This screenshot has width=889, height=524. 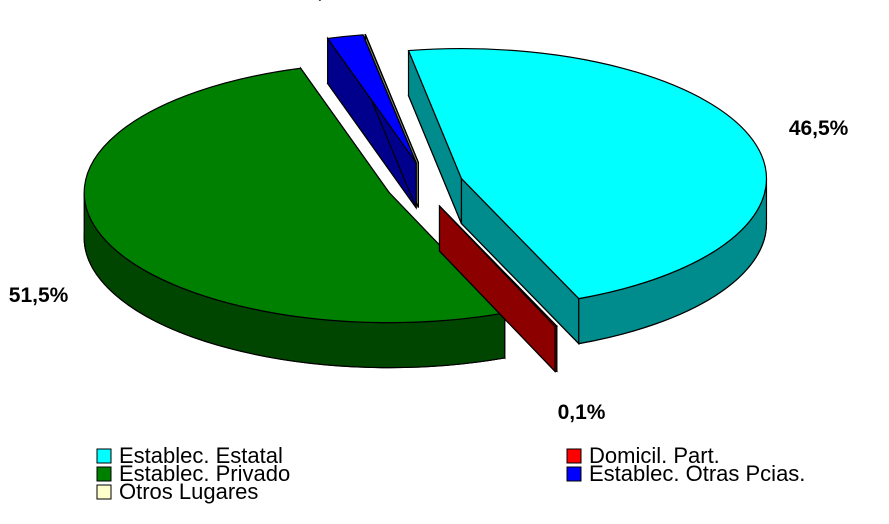 What do you see at coordinates (556, 349) in the screenshot?
I see `slice-side` at bounding box center [556, 349].